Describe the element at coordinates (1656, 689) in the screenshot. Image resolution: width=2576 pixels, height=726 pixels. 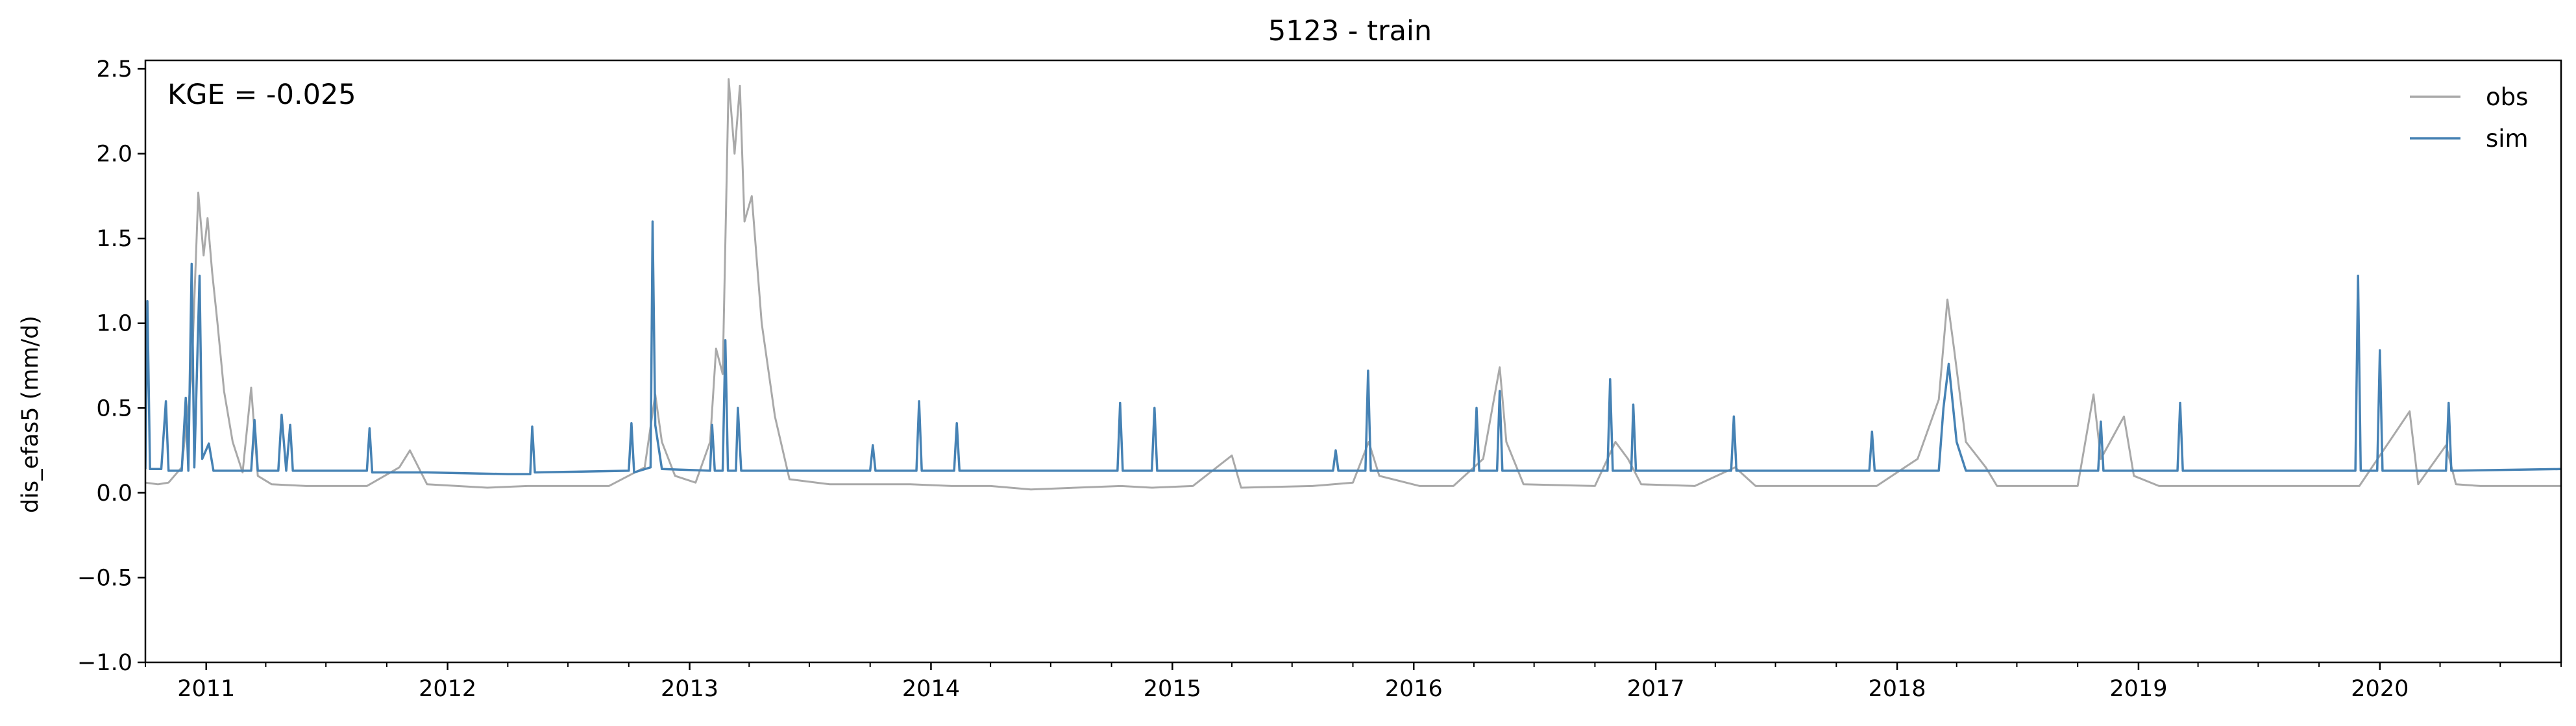
I see `x-tick-label: 2017` at that location.